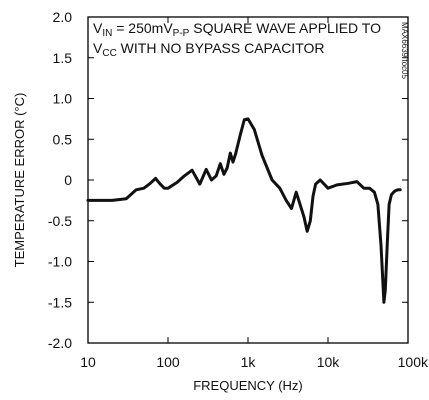  What do you see at coordinates (60, 343) in the screenshot?
I see `y-tick-label: -2.0` at bounding box center [60, 343].